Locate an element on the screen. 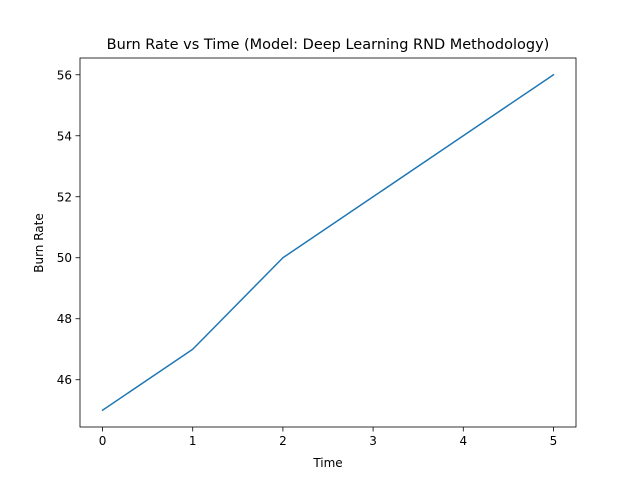 The image size is (640, 484). x-axis-label: Time is located at coordinates (327, 463).